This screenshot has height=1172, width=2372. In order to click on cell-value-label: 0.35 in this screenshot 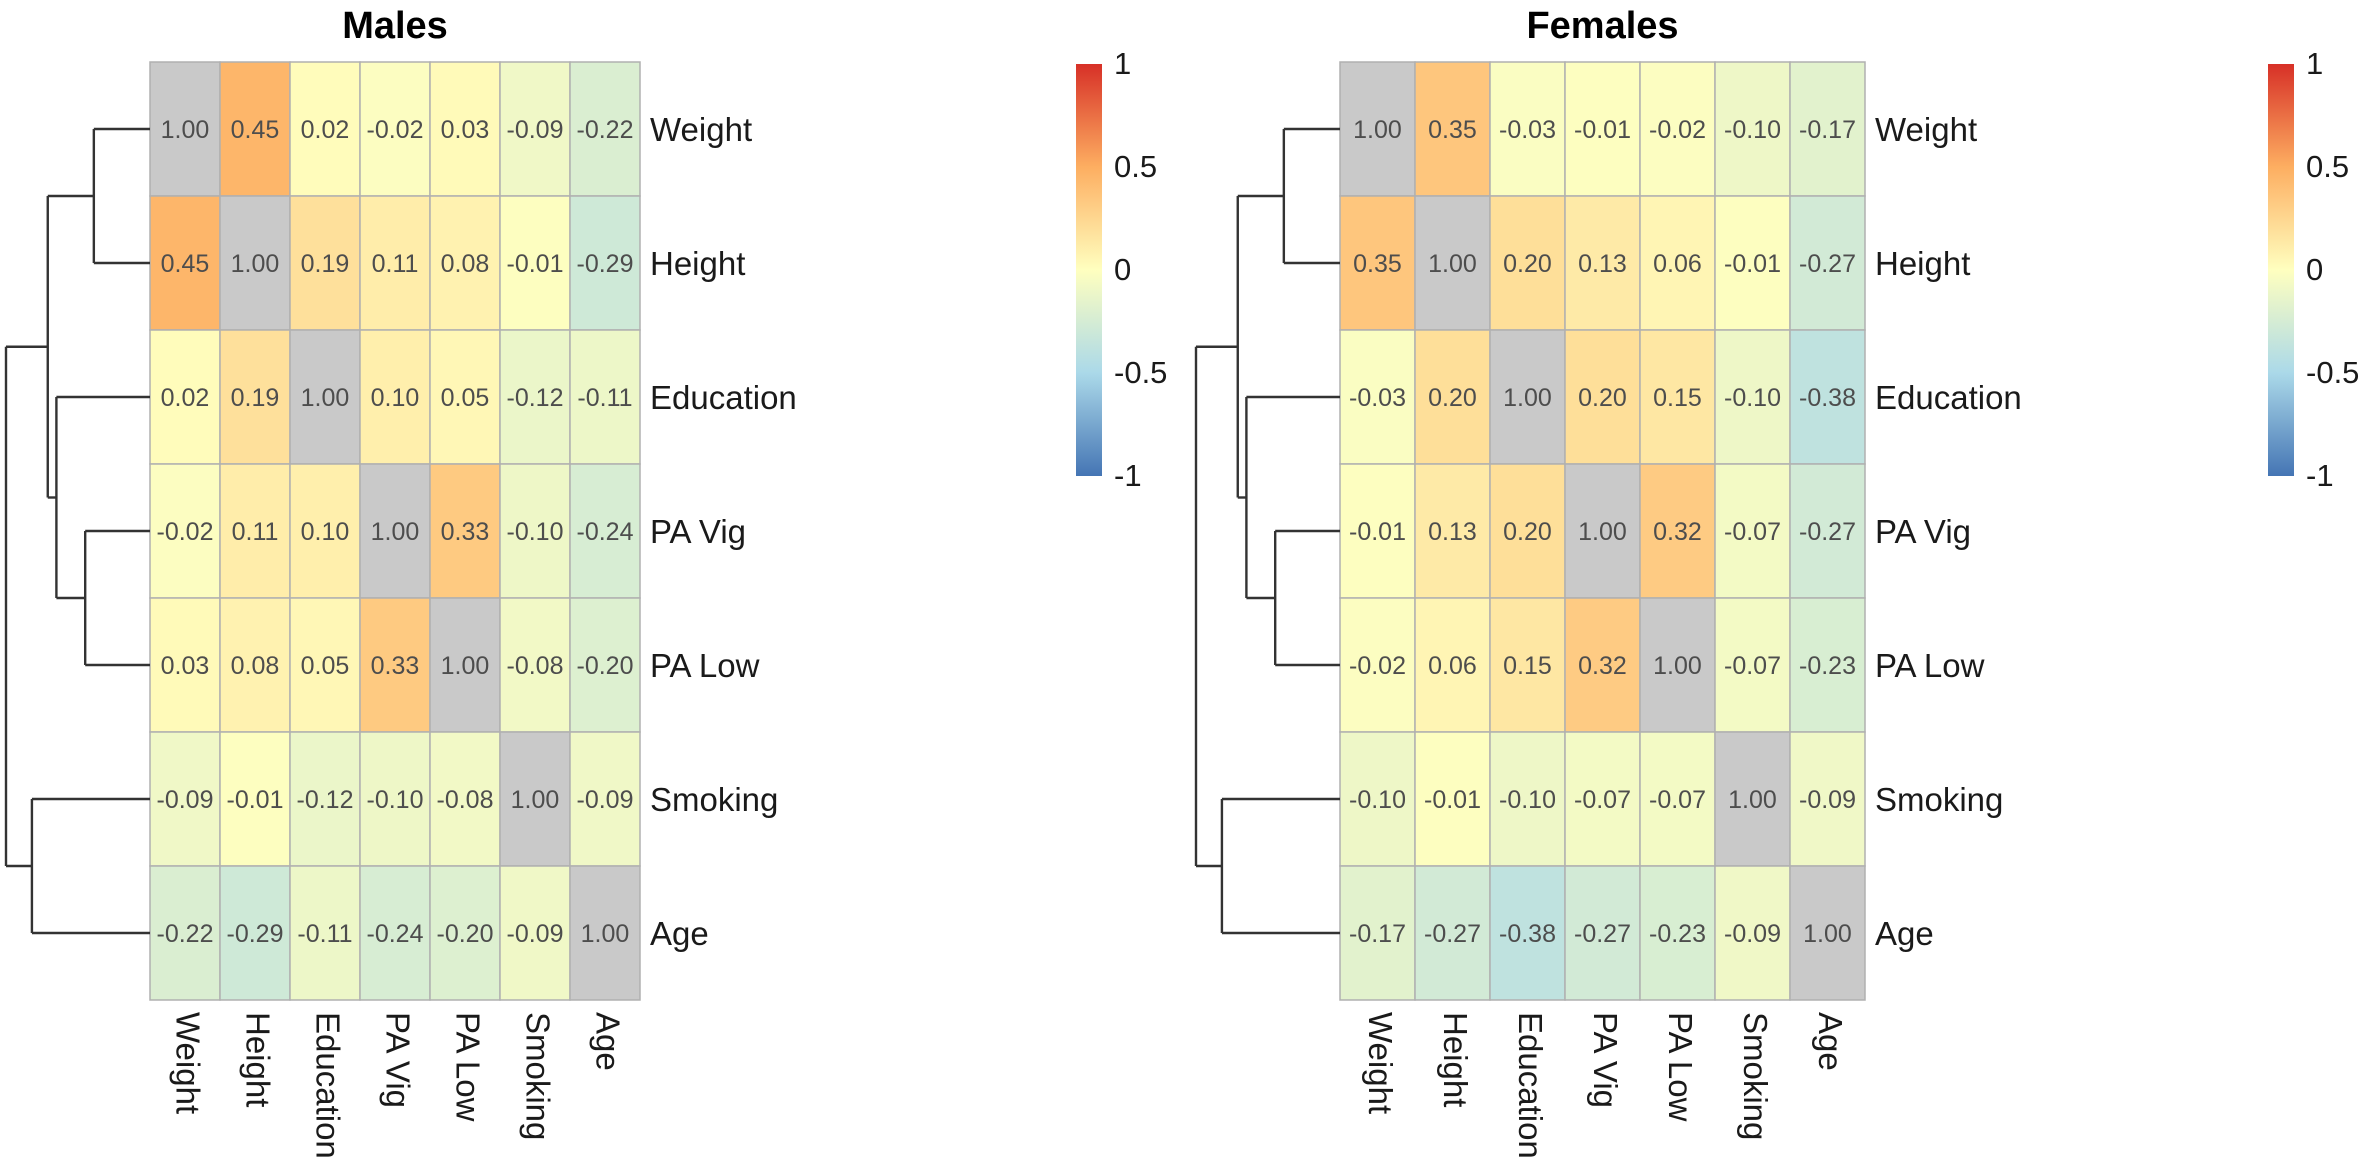, I will do `click(1377, 264)`.